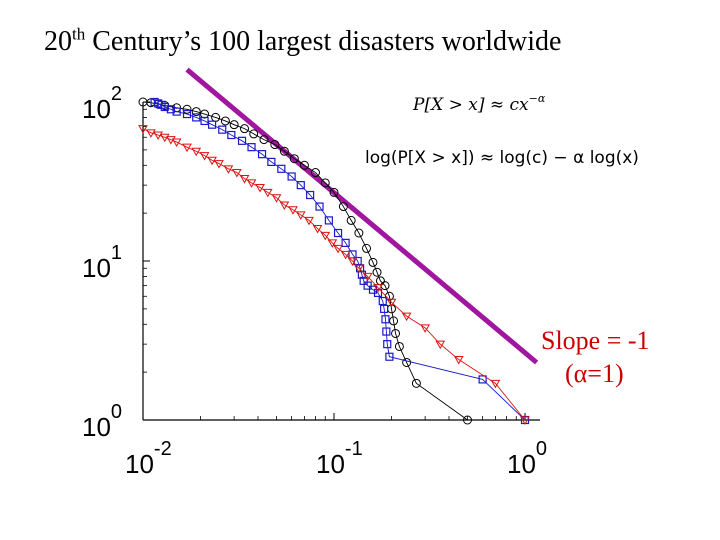 The width and height of the screenshot is (720, 540). Describe the element at coordinates (339, 458) in the screenshot. I see `x-tick-label: 10⁻¹` at that location.